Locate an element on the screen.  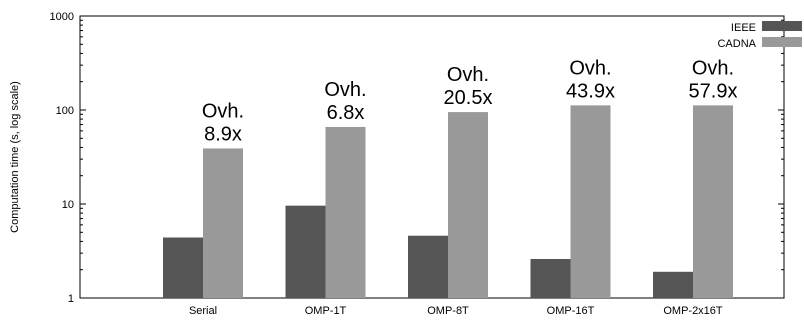
y-axis-title: Computation time (s, log scale) is located at coordinates (15, 157).